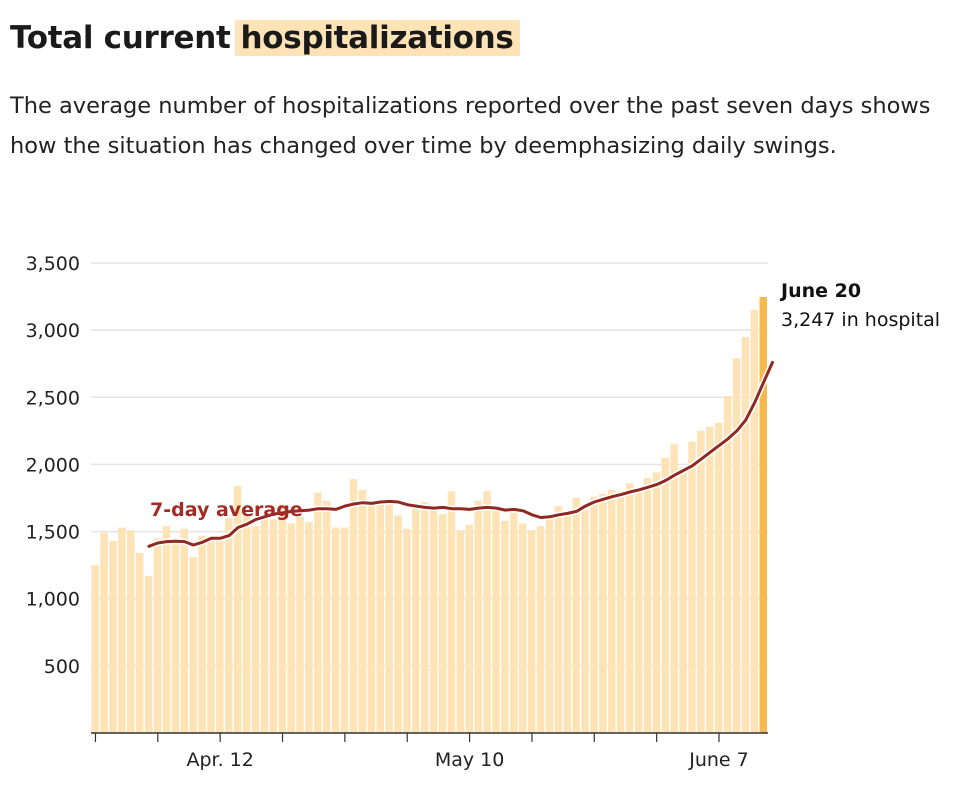  I want to click on latest-date-annotation: June 20, so click(820, 291).